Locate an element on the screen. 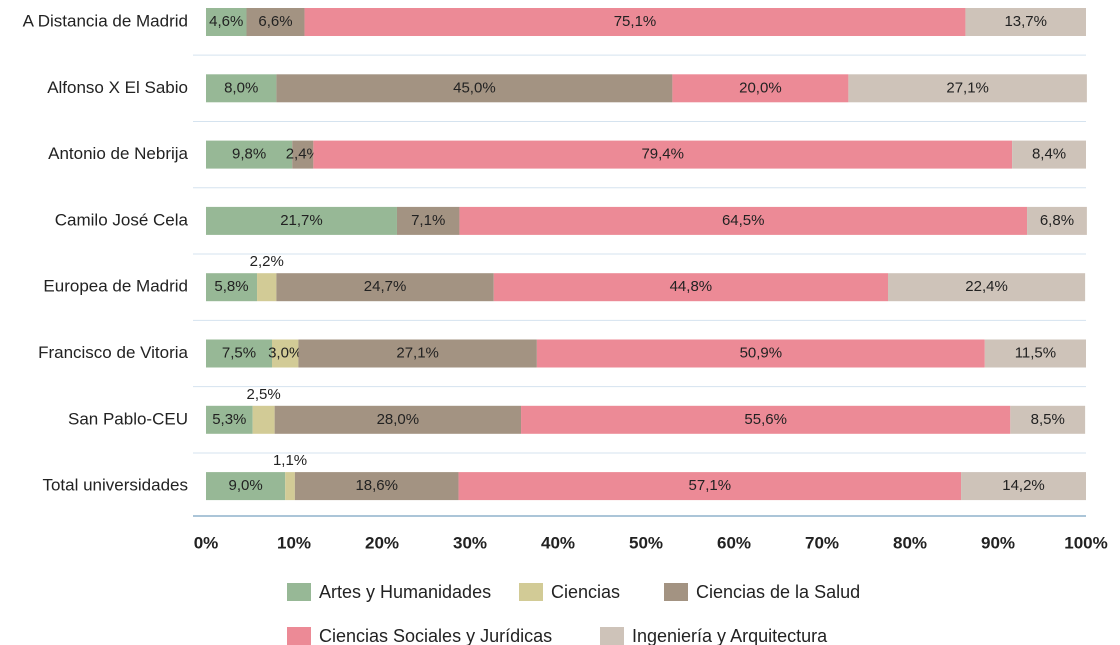  value-label: 13,7% is located at coordinates (1025, 21).